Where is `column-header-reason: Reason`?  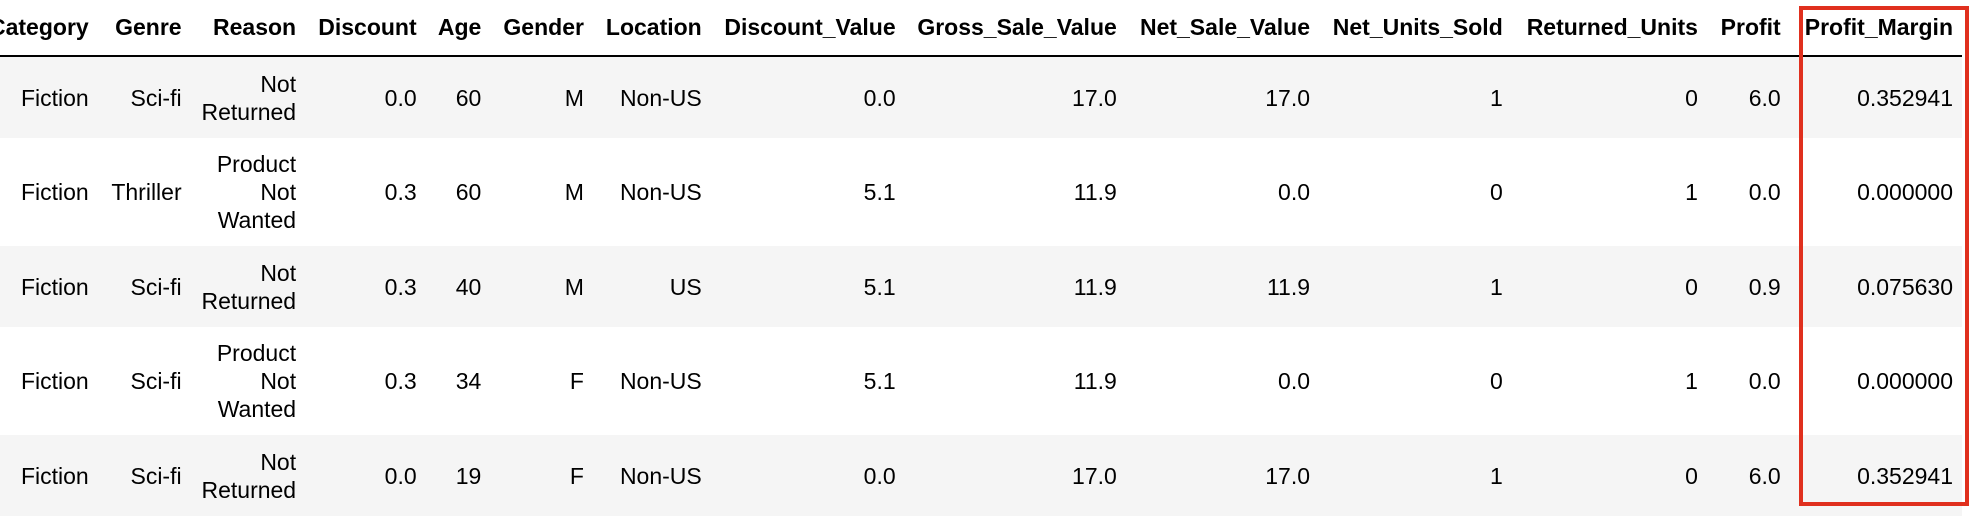
column-header-reason: Reason is located at coordinates (248, 28).